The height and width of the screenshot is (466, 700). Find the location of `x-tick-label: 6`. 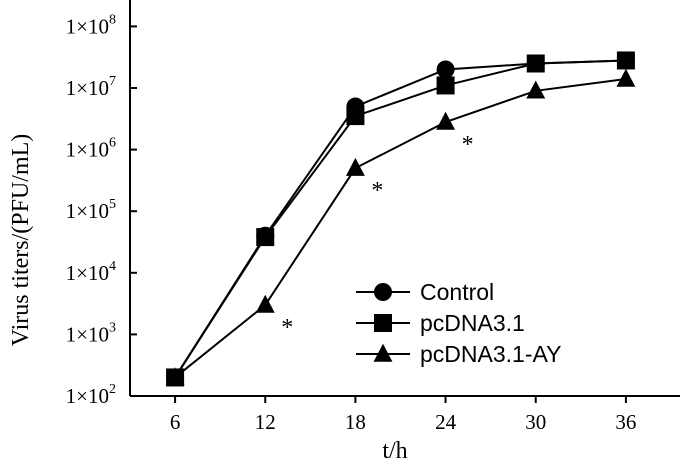

x-tick-label: 6 is located at coordinates (175, 422).